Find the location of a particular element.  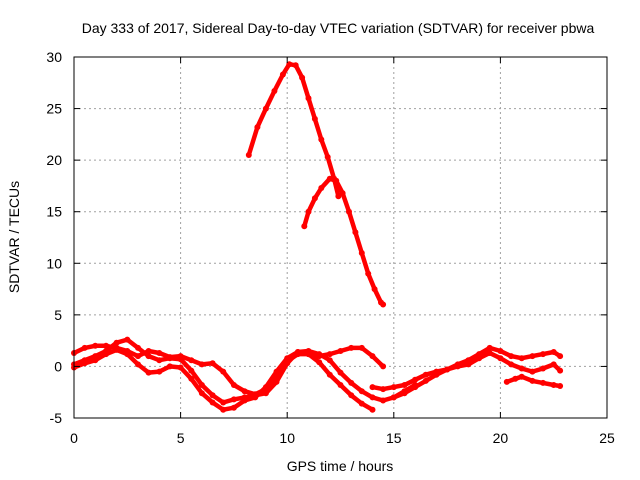

x-axis-title: GPS time / hours is located at coordinates (340, 466).